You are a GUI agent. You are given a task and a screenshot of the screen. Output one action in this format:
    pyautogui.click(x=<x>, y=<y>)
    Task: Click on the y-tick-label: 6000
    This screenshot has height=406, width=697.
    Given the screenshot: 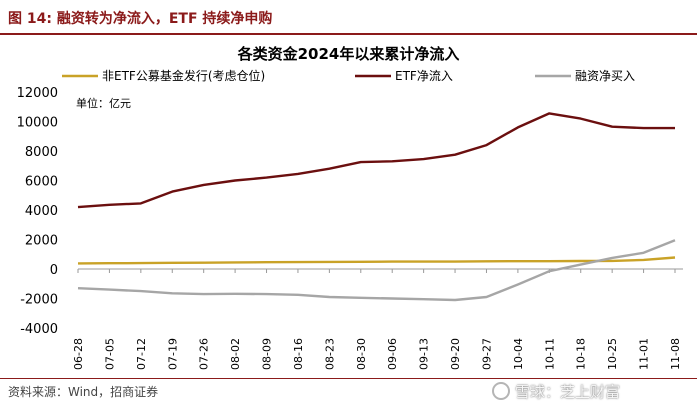 What is the action you would take?
    pyautogui.click(x=41, y=182)
    